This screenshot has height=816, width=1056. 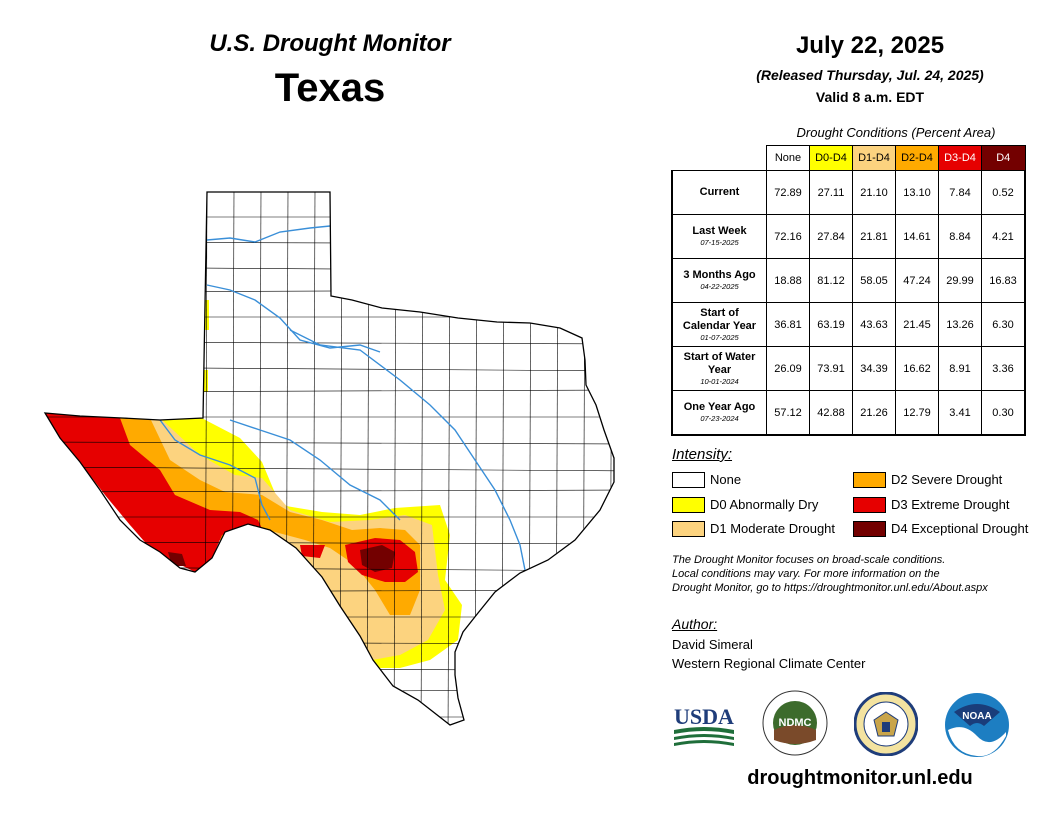 I want to click on table-cell: 13.26, so click(x=960, y=324).